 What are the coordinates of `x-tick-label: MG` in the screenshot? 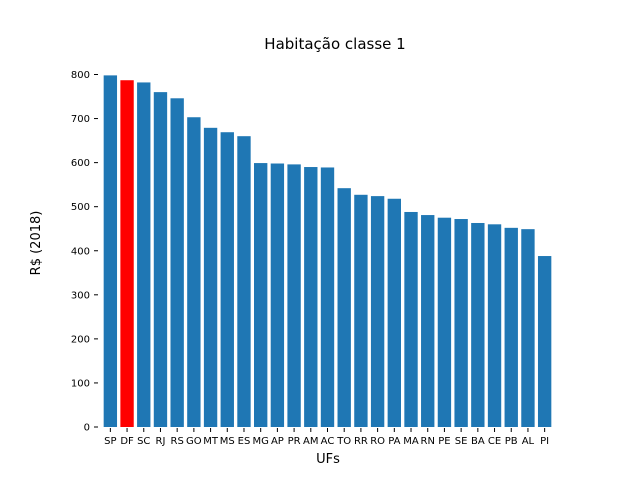 It's located at (260, 441).